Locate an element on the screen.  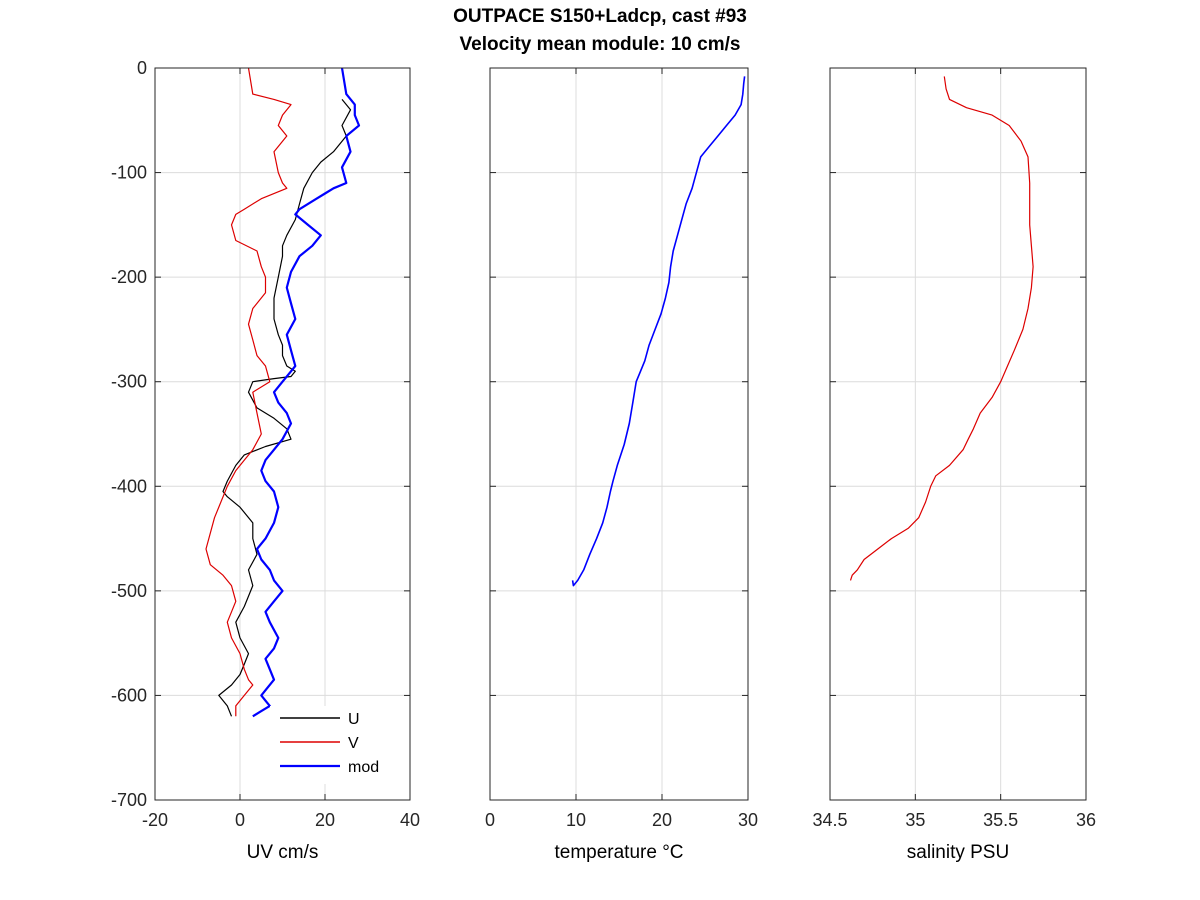
x-tick-label: 36 is located at coordinates (1086, 820).